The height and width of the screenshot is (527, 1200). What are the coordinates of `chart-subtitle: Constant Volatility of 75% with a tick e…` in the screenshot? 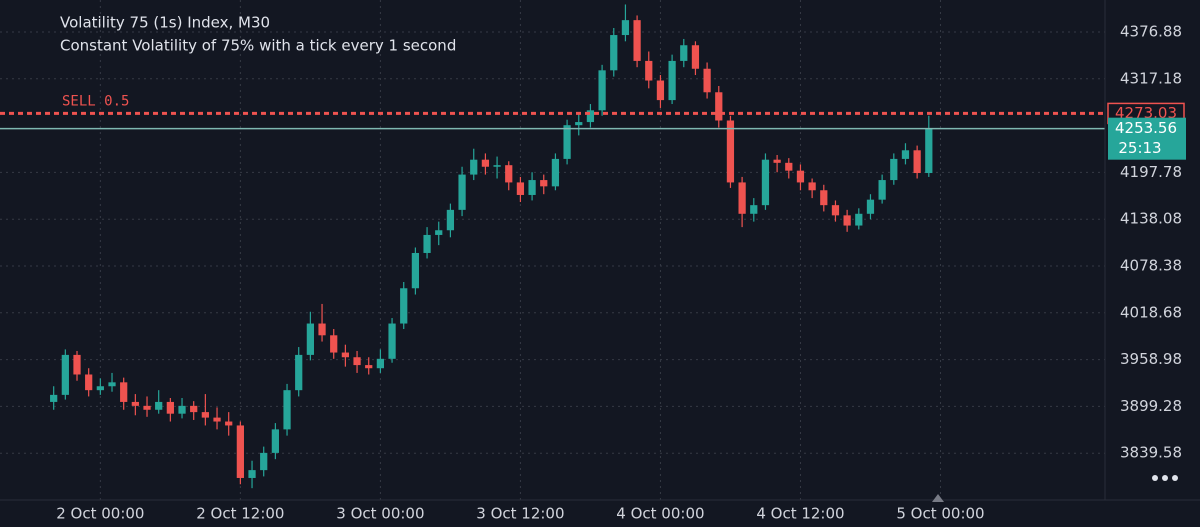 It's located at (258, 46).